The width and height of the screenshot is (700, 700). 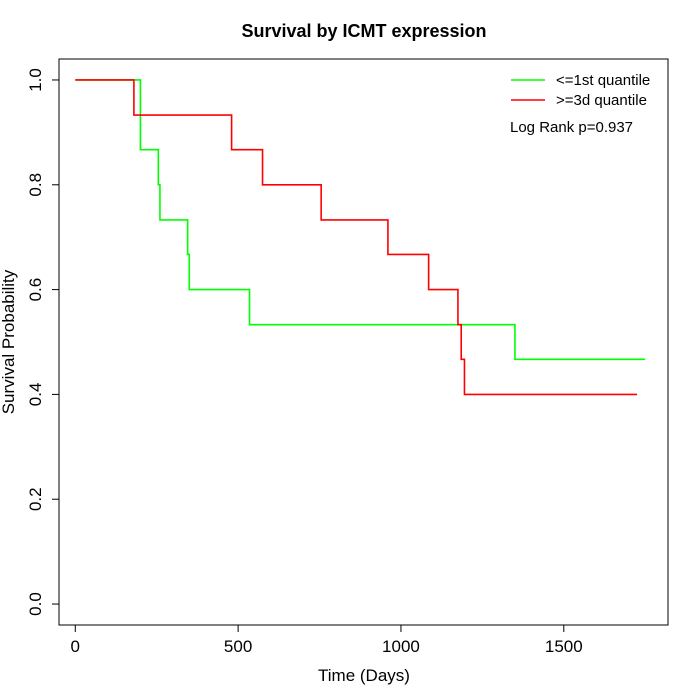 I want to click on x-axis: 0 500 1000 1500, so click(x=327, y=640).